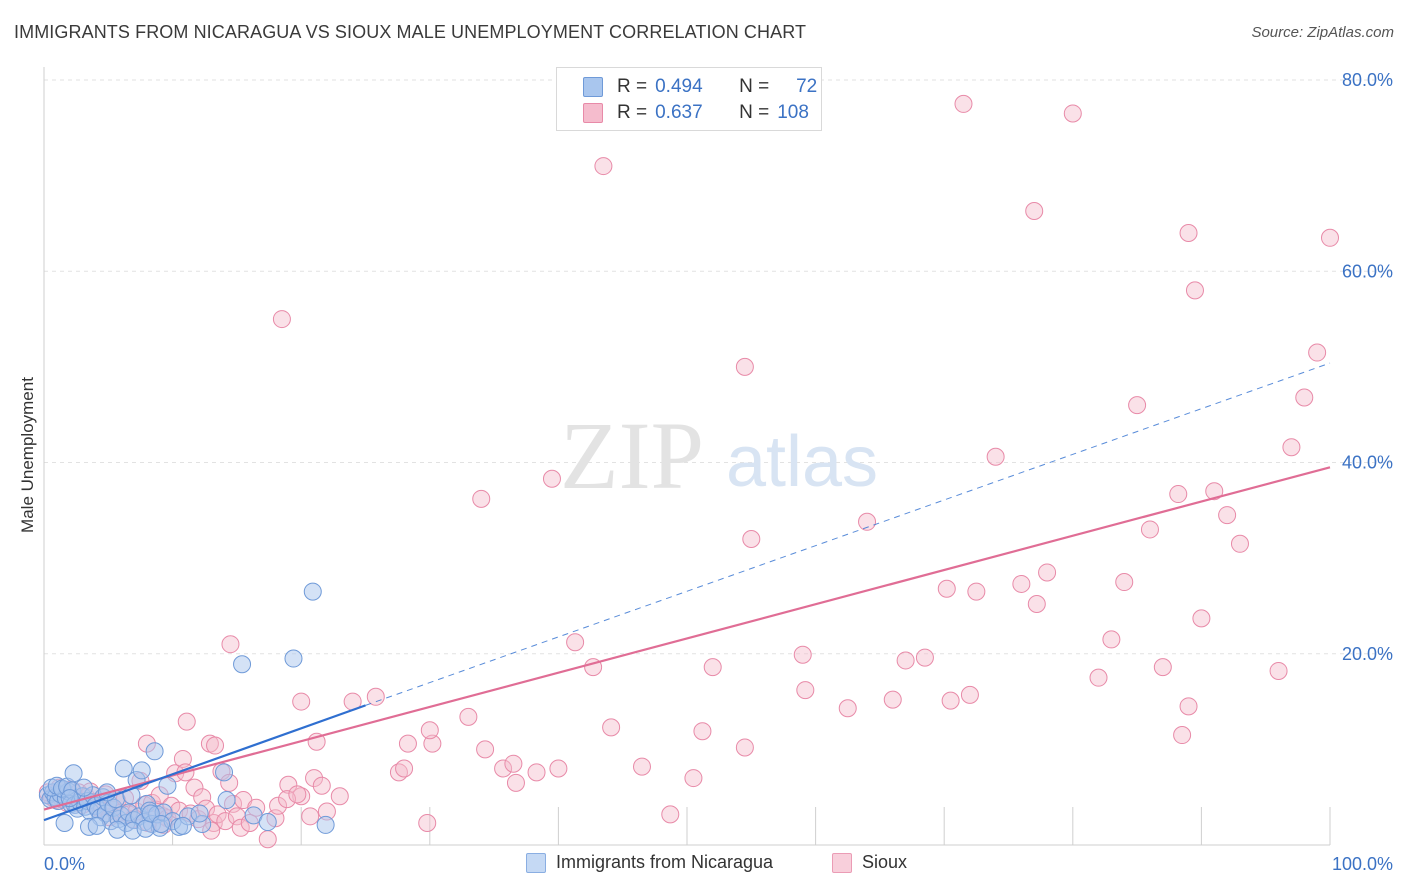 The height and width of the screenshot is (892, 1406). Describe the element at coordinates (64, 864) in the screenshot. I see `x-tick-label: 0.0%` at that location.